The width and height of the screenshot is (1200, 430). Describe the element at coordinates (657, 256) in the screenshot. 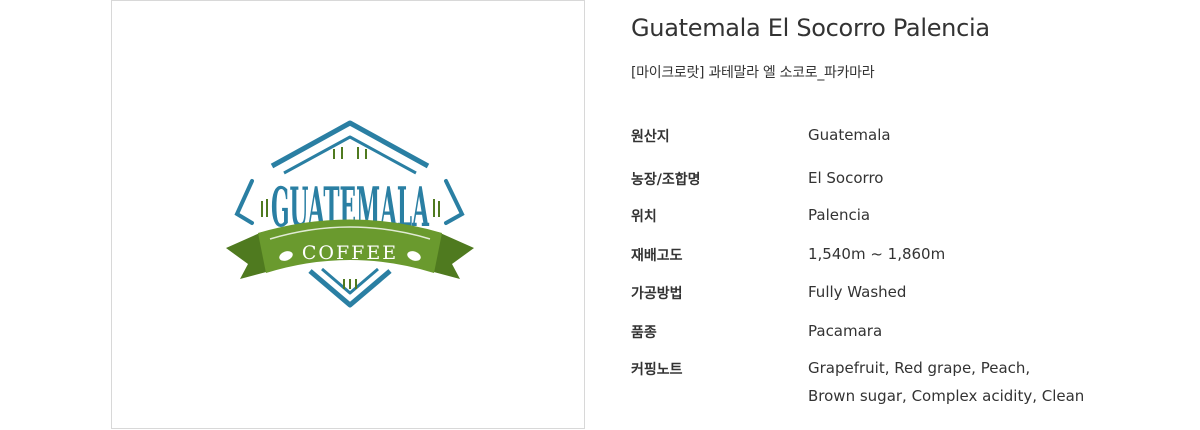

I see `spec-label: 재배고도` at that location.